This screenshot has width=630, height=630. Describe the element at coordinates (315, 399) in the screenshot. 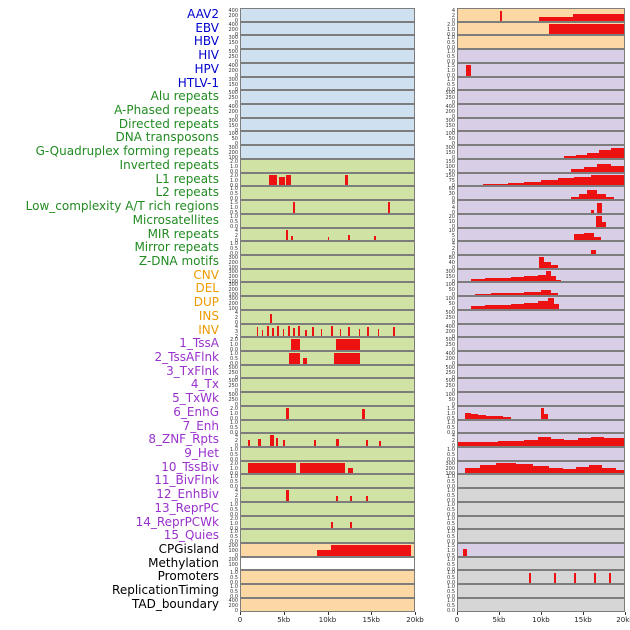

I see `track-row-5-txwk: 5_TxWk 500 250 0 100 50 0` at that location.